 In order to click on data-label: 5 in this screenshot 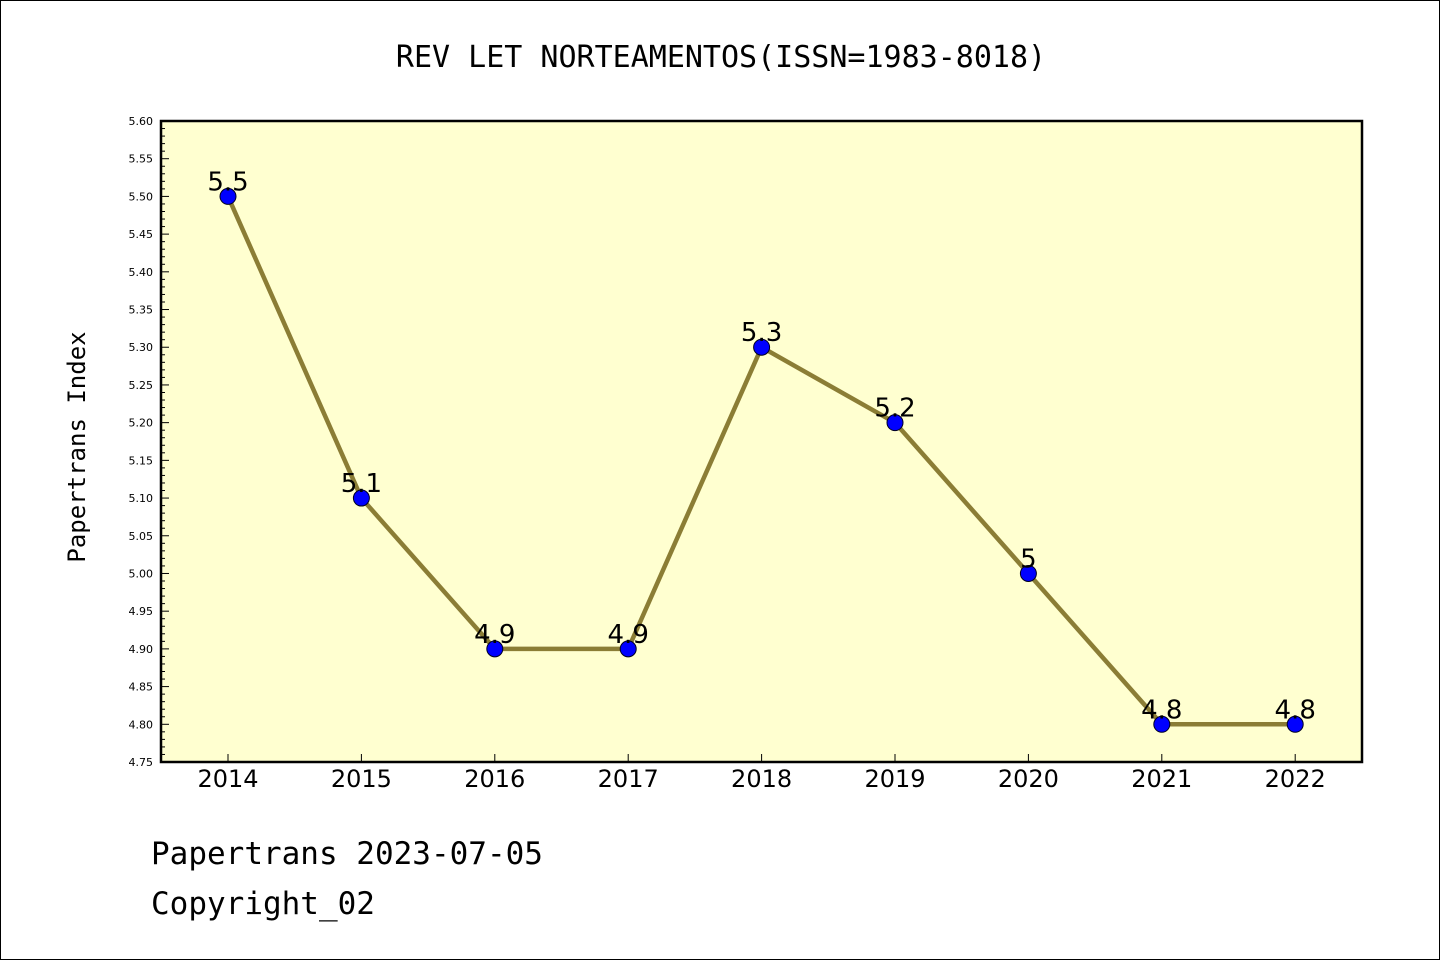, I will do `click(1028, 559)`.